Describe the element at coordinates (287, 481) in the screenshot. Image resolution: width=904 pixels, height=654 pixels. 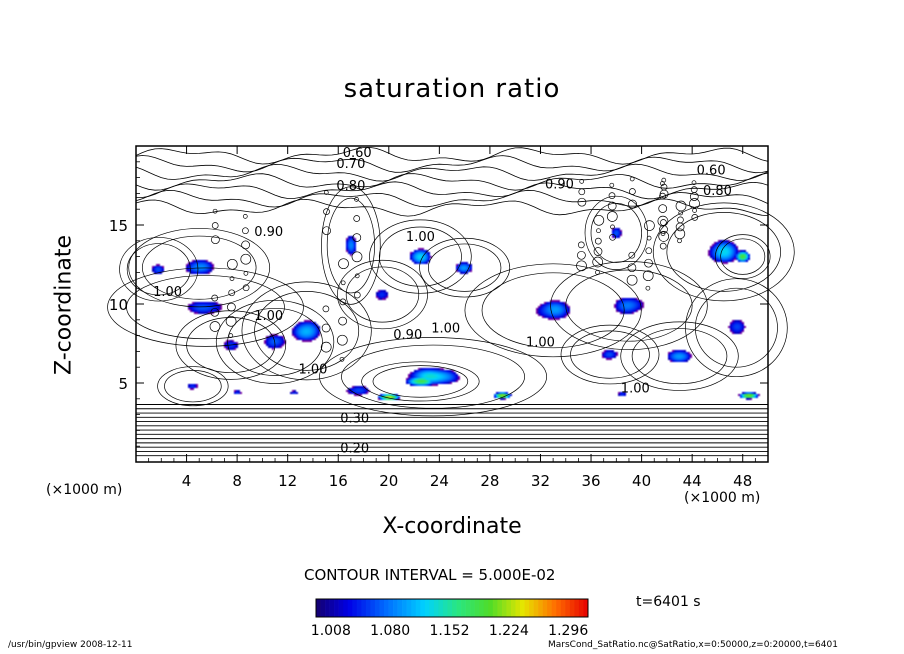
I see `x-tick-label-2: 12` at that location.